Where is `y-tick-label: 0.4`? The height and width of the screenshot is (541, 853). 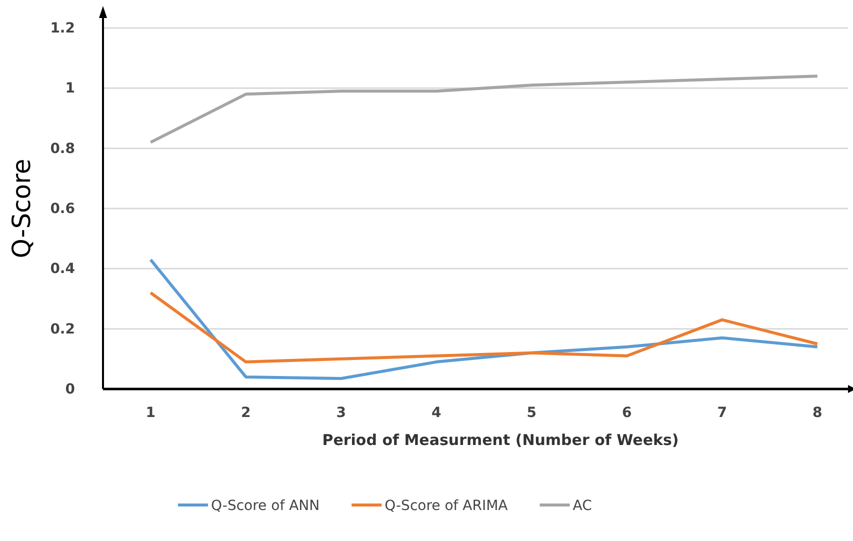
y-tick-label: 0.4 is located at coordinates (63, 269).